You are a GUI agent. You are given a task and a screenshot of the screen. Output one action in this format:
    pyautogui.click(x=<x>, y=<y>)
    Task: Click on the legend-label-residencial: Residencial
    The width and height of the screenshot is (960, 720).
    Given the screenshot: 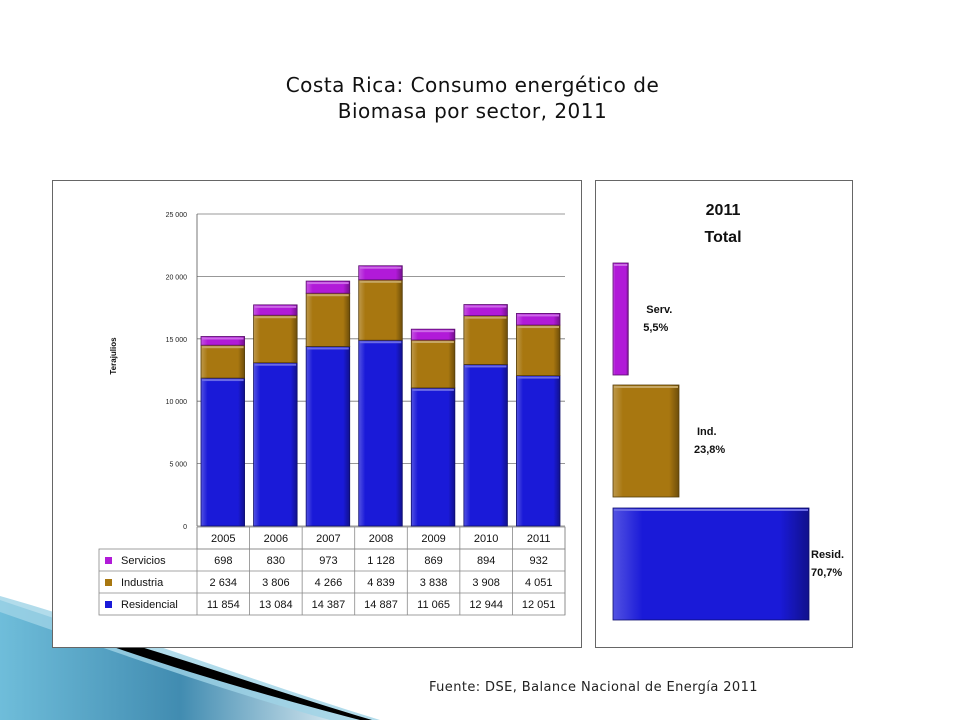 What is the action you would take?
    pyautogui.click(x=149, y=605)
    